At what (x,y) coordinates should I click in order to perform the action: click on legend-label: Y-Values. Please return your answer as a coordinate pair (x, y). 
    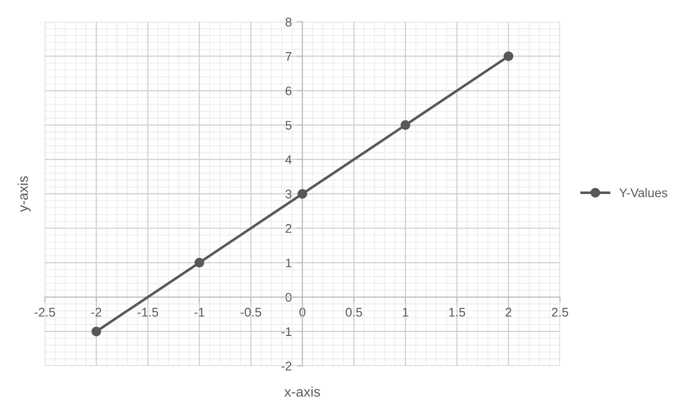
    Looking at the image, I should click on (643, 193).